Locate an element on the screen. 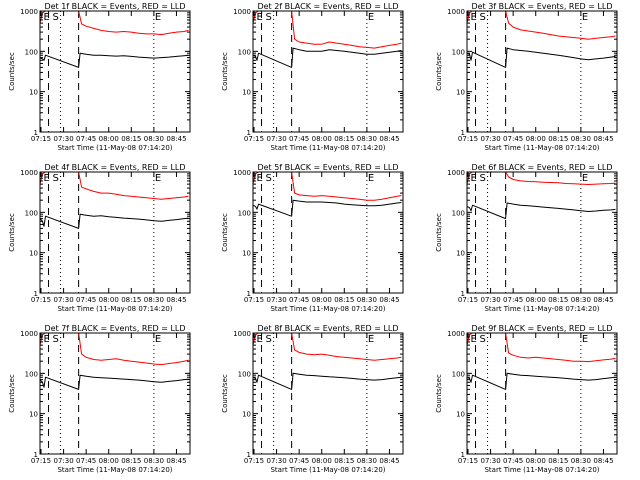 This screenshot has width=640, height=480. chart-title: Det 4f BLACK = Events, RED = LLD is located at coordinates (114, 167).